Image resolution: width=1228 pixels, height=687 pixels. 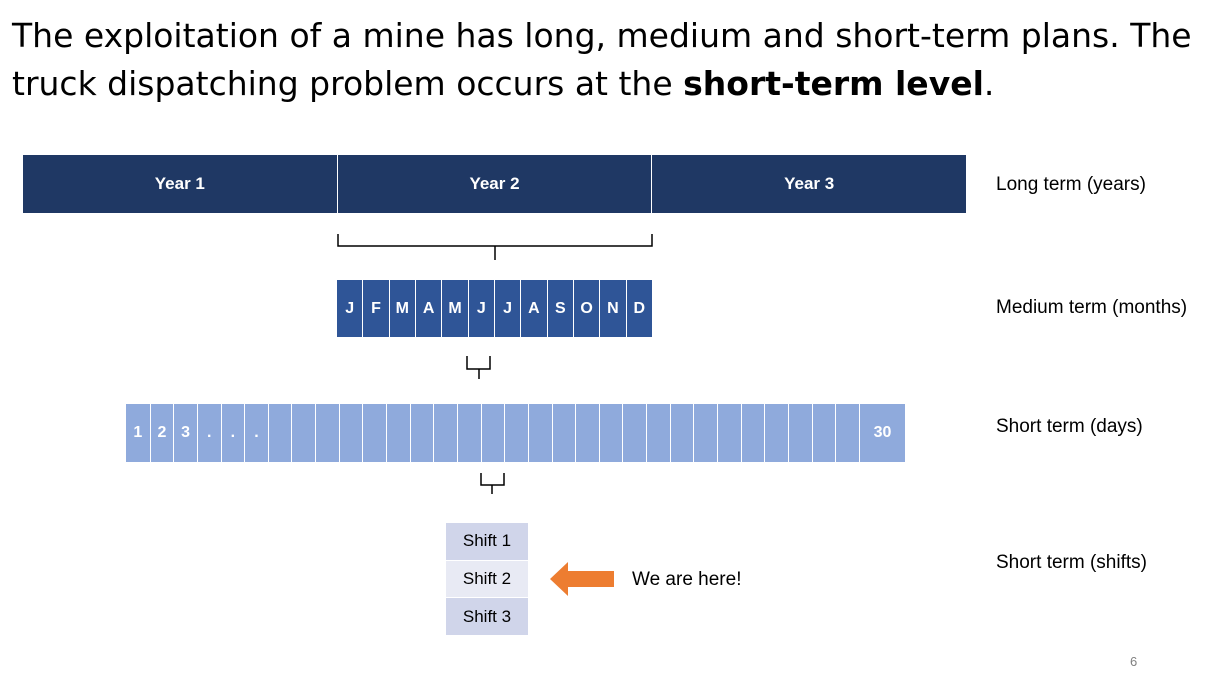 I want to click on page-number: 6, so click(x=1134, y=661).